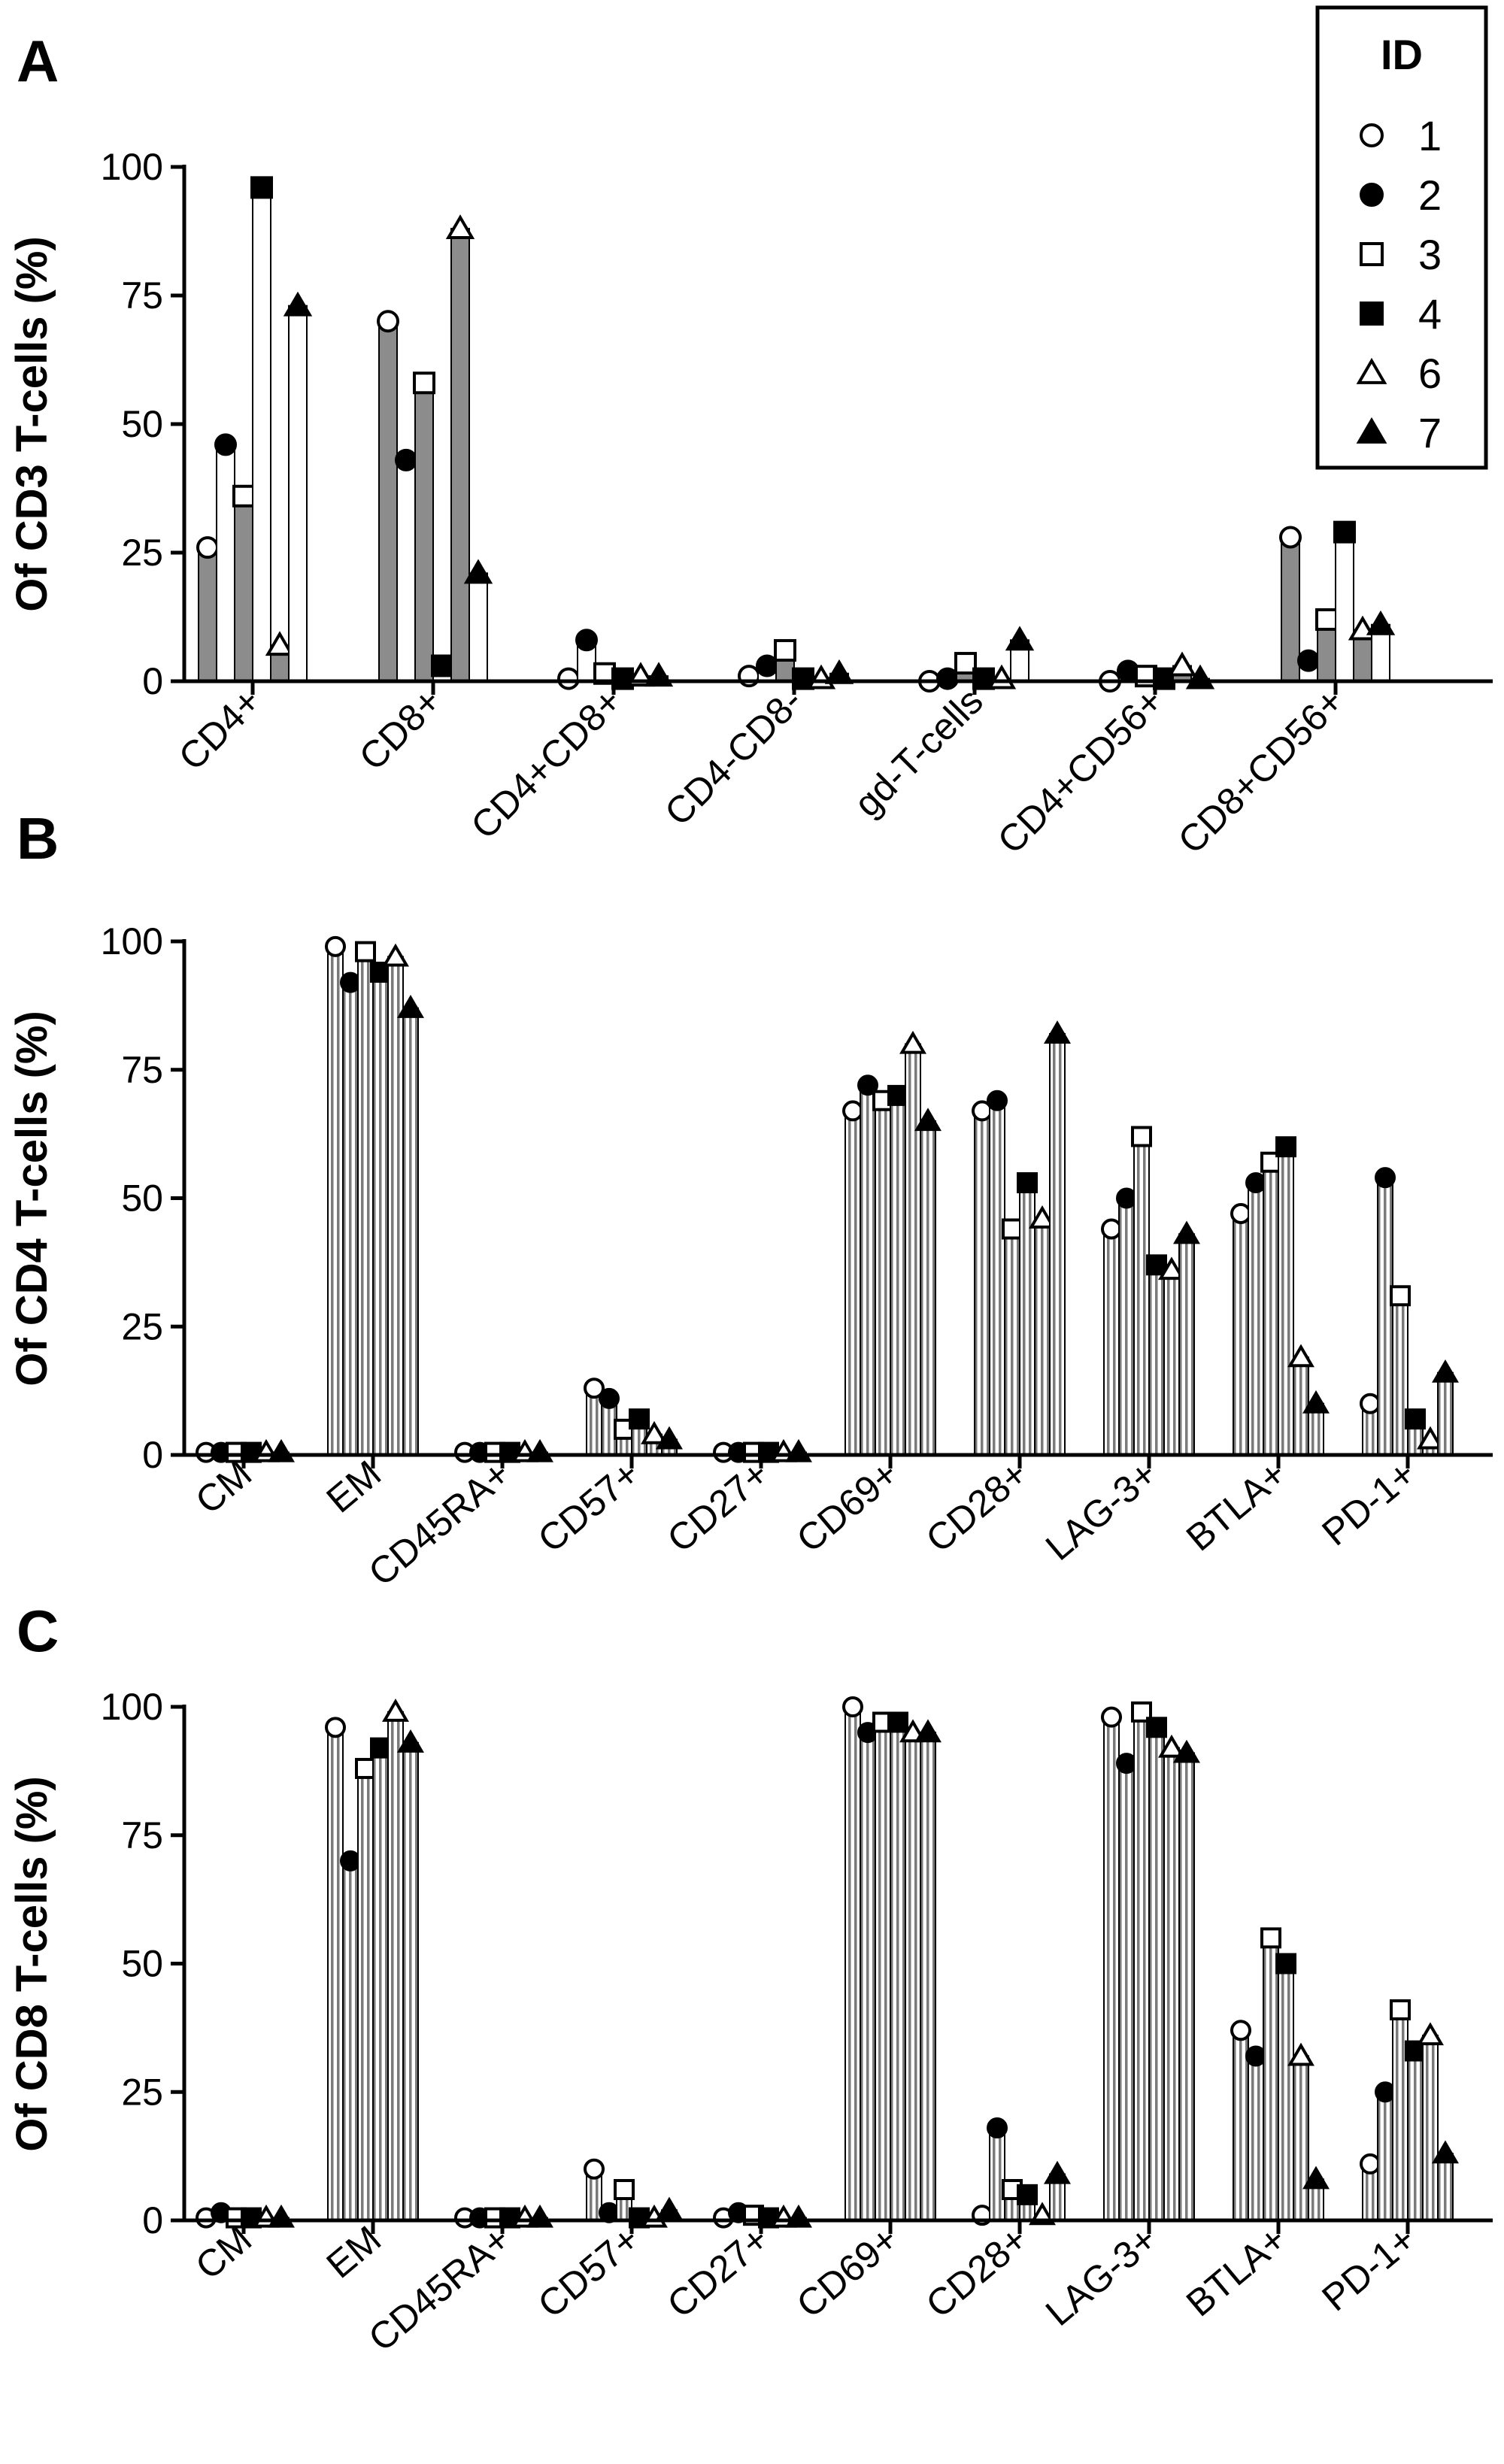 This screenshot has height=2464, width=1504. Describe the element at coordinates (1101, 2276) in the screenshot. I see `x-tick-label: LAG-3+` at that location.